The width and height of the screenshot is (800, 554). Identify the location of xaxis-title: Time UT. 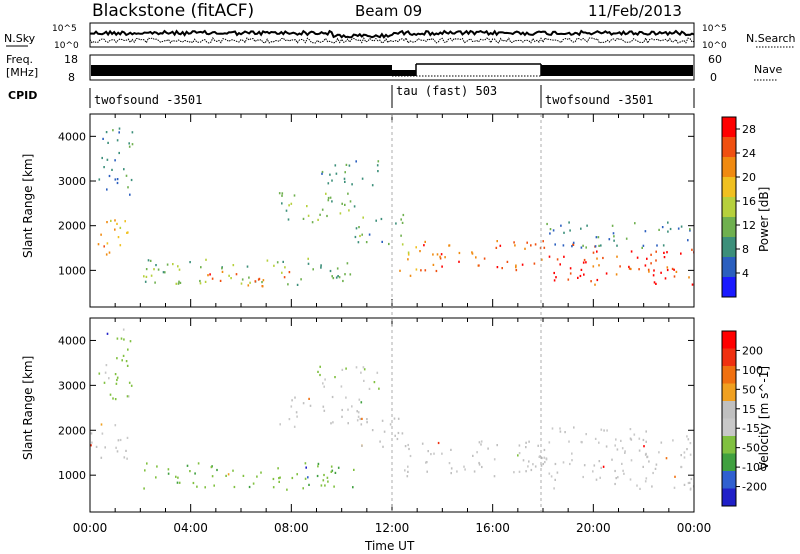
(389, 546).